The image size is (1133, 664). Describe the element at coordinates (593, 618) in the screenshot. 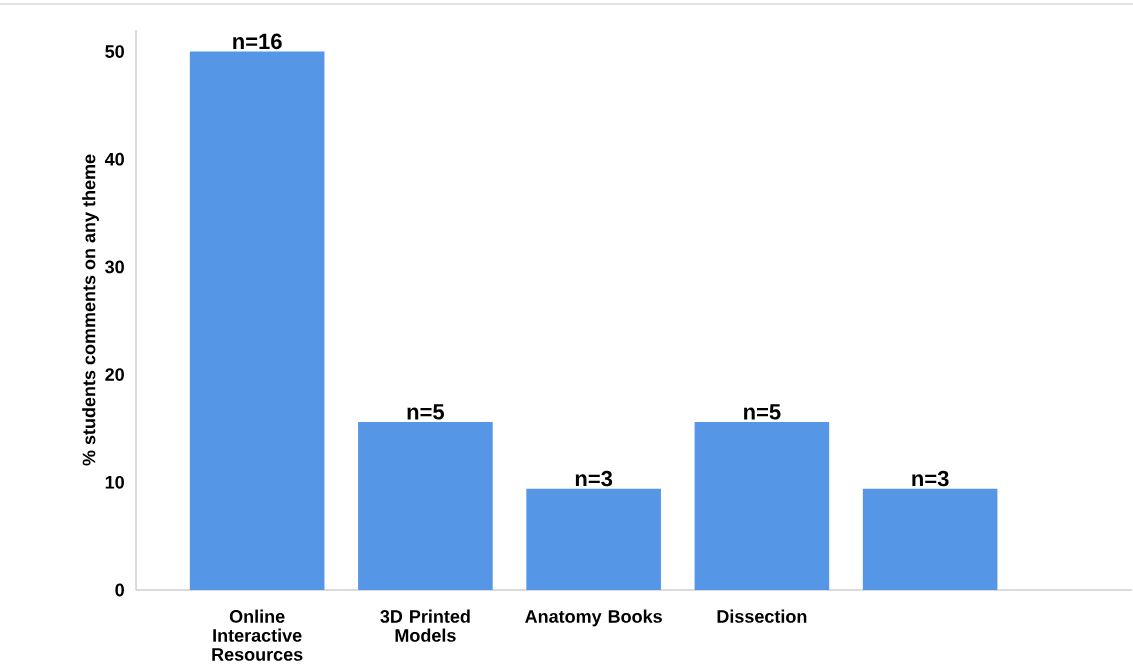

I see `x-tick-label: Anatomy Books` at that location.